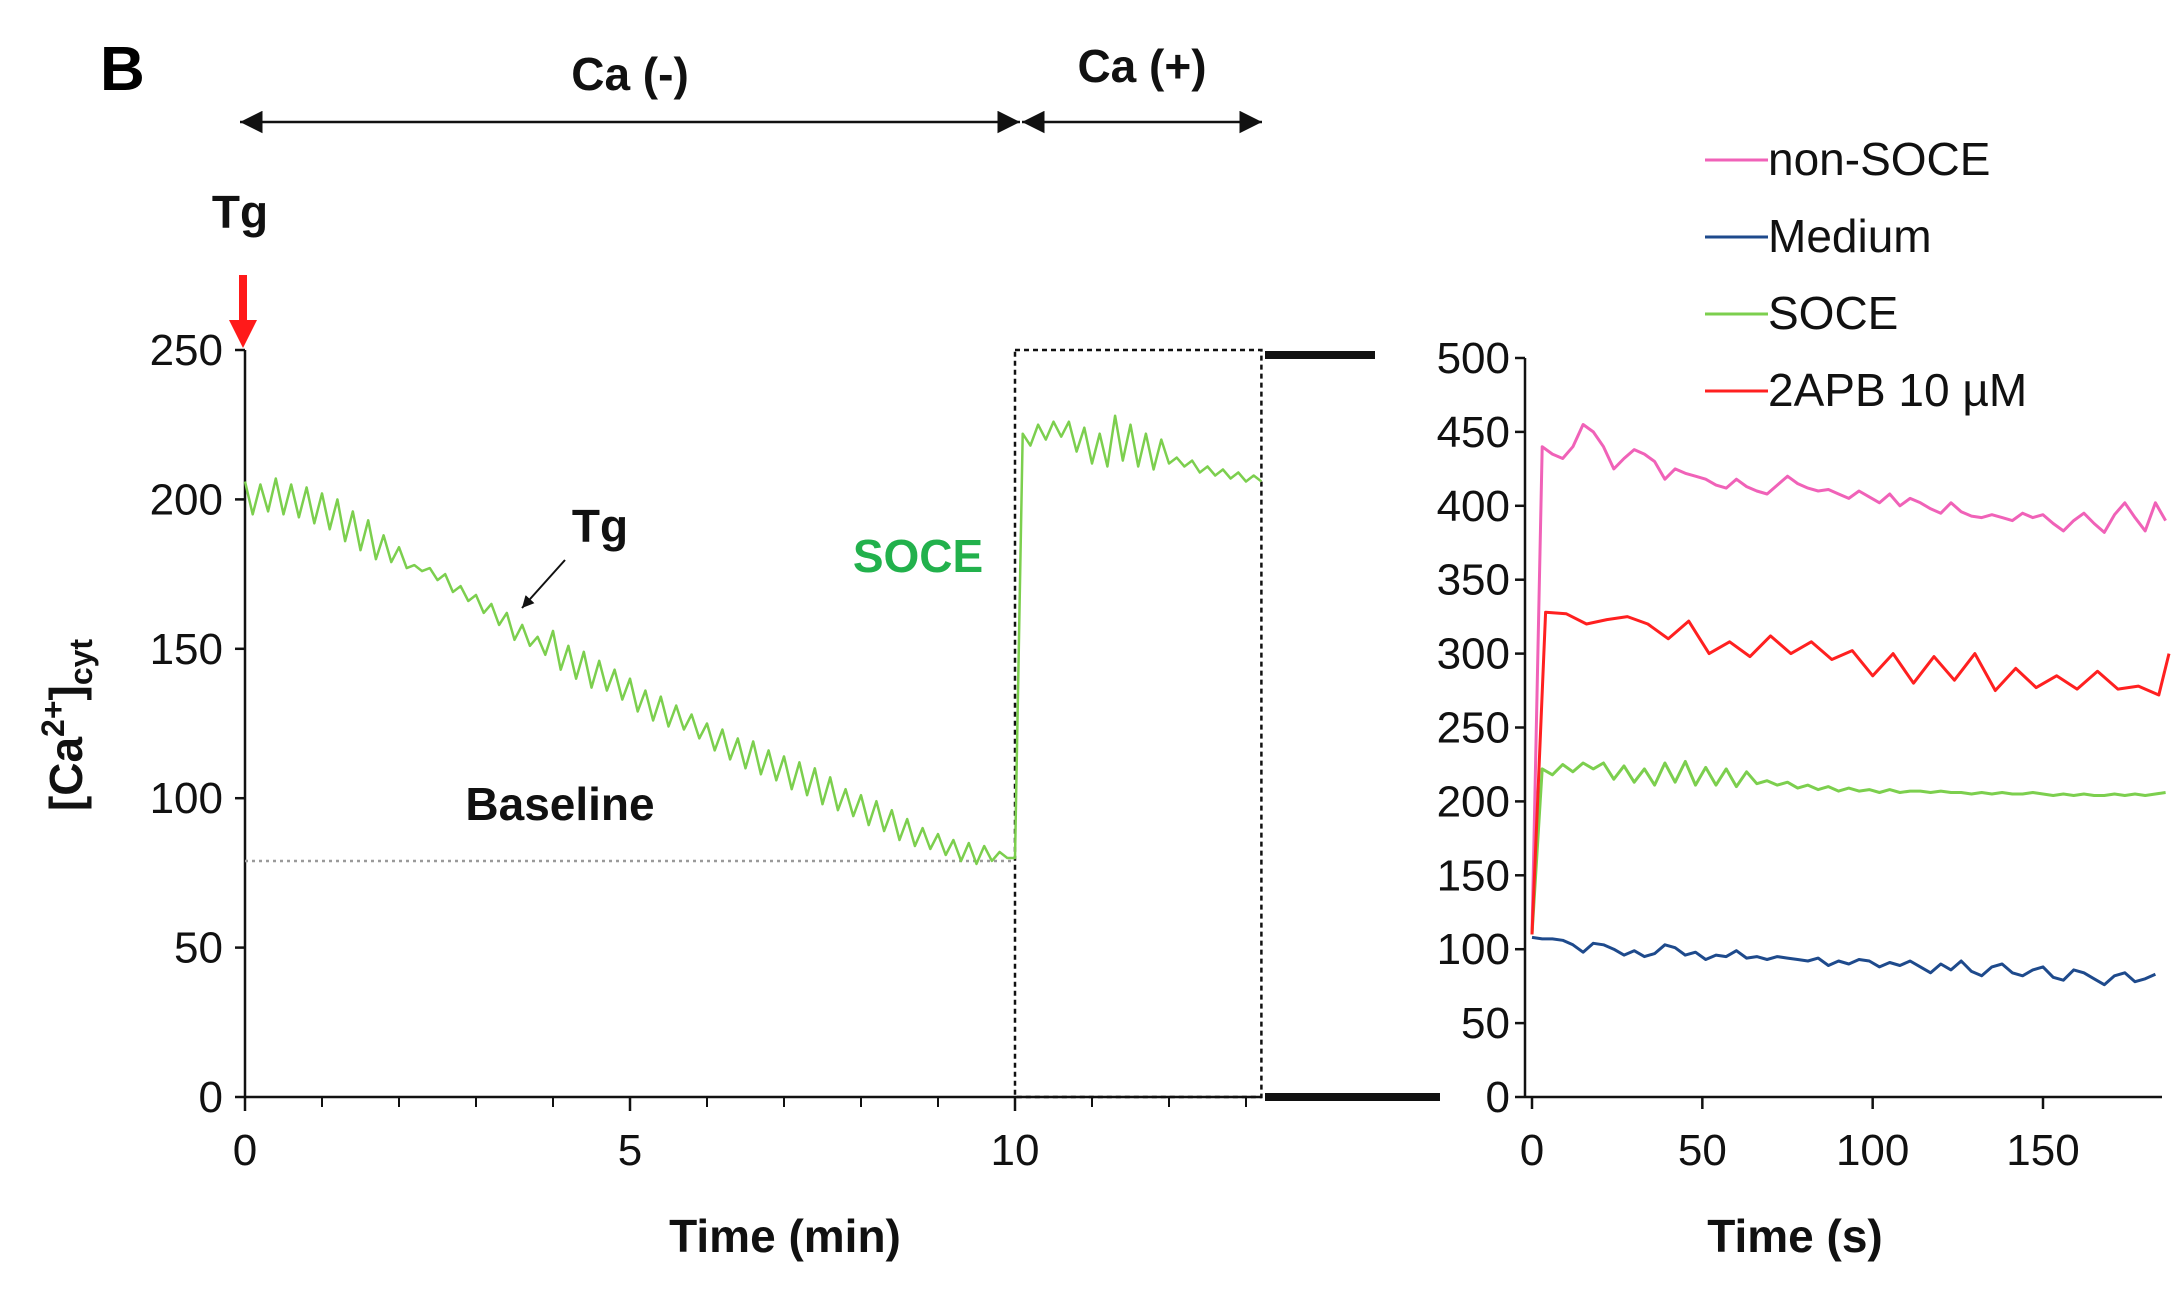 The image size is (2184, 1291). I want to click on inset-dashed-box, so click(1138, 723).